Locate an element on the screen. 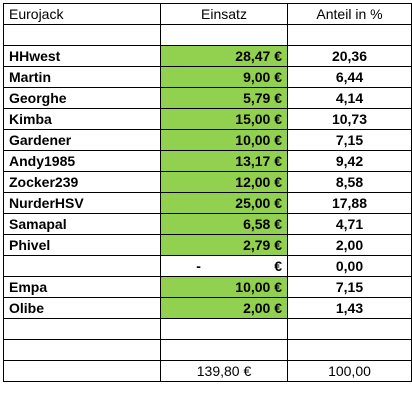 This screenshot has width=412, height=404. name-cell: Andy1985 is located at coordinates (82, 161).